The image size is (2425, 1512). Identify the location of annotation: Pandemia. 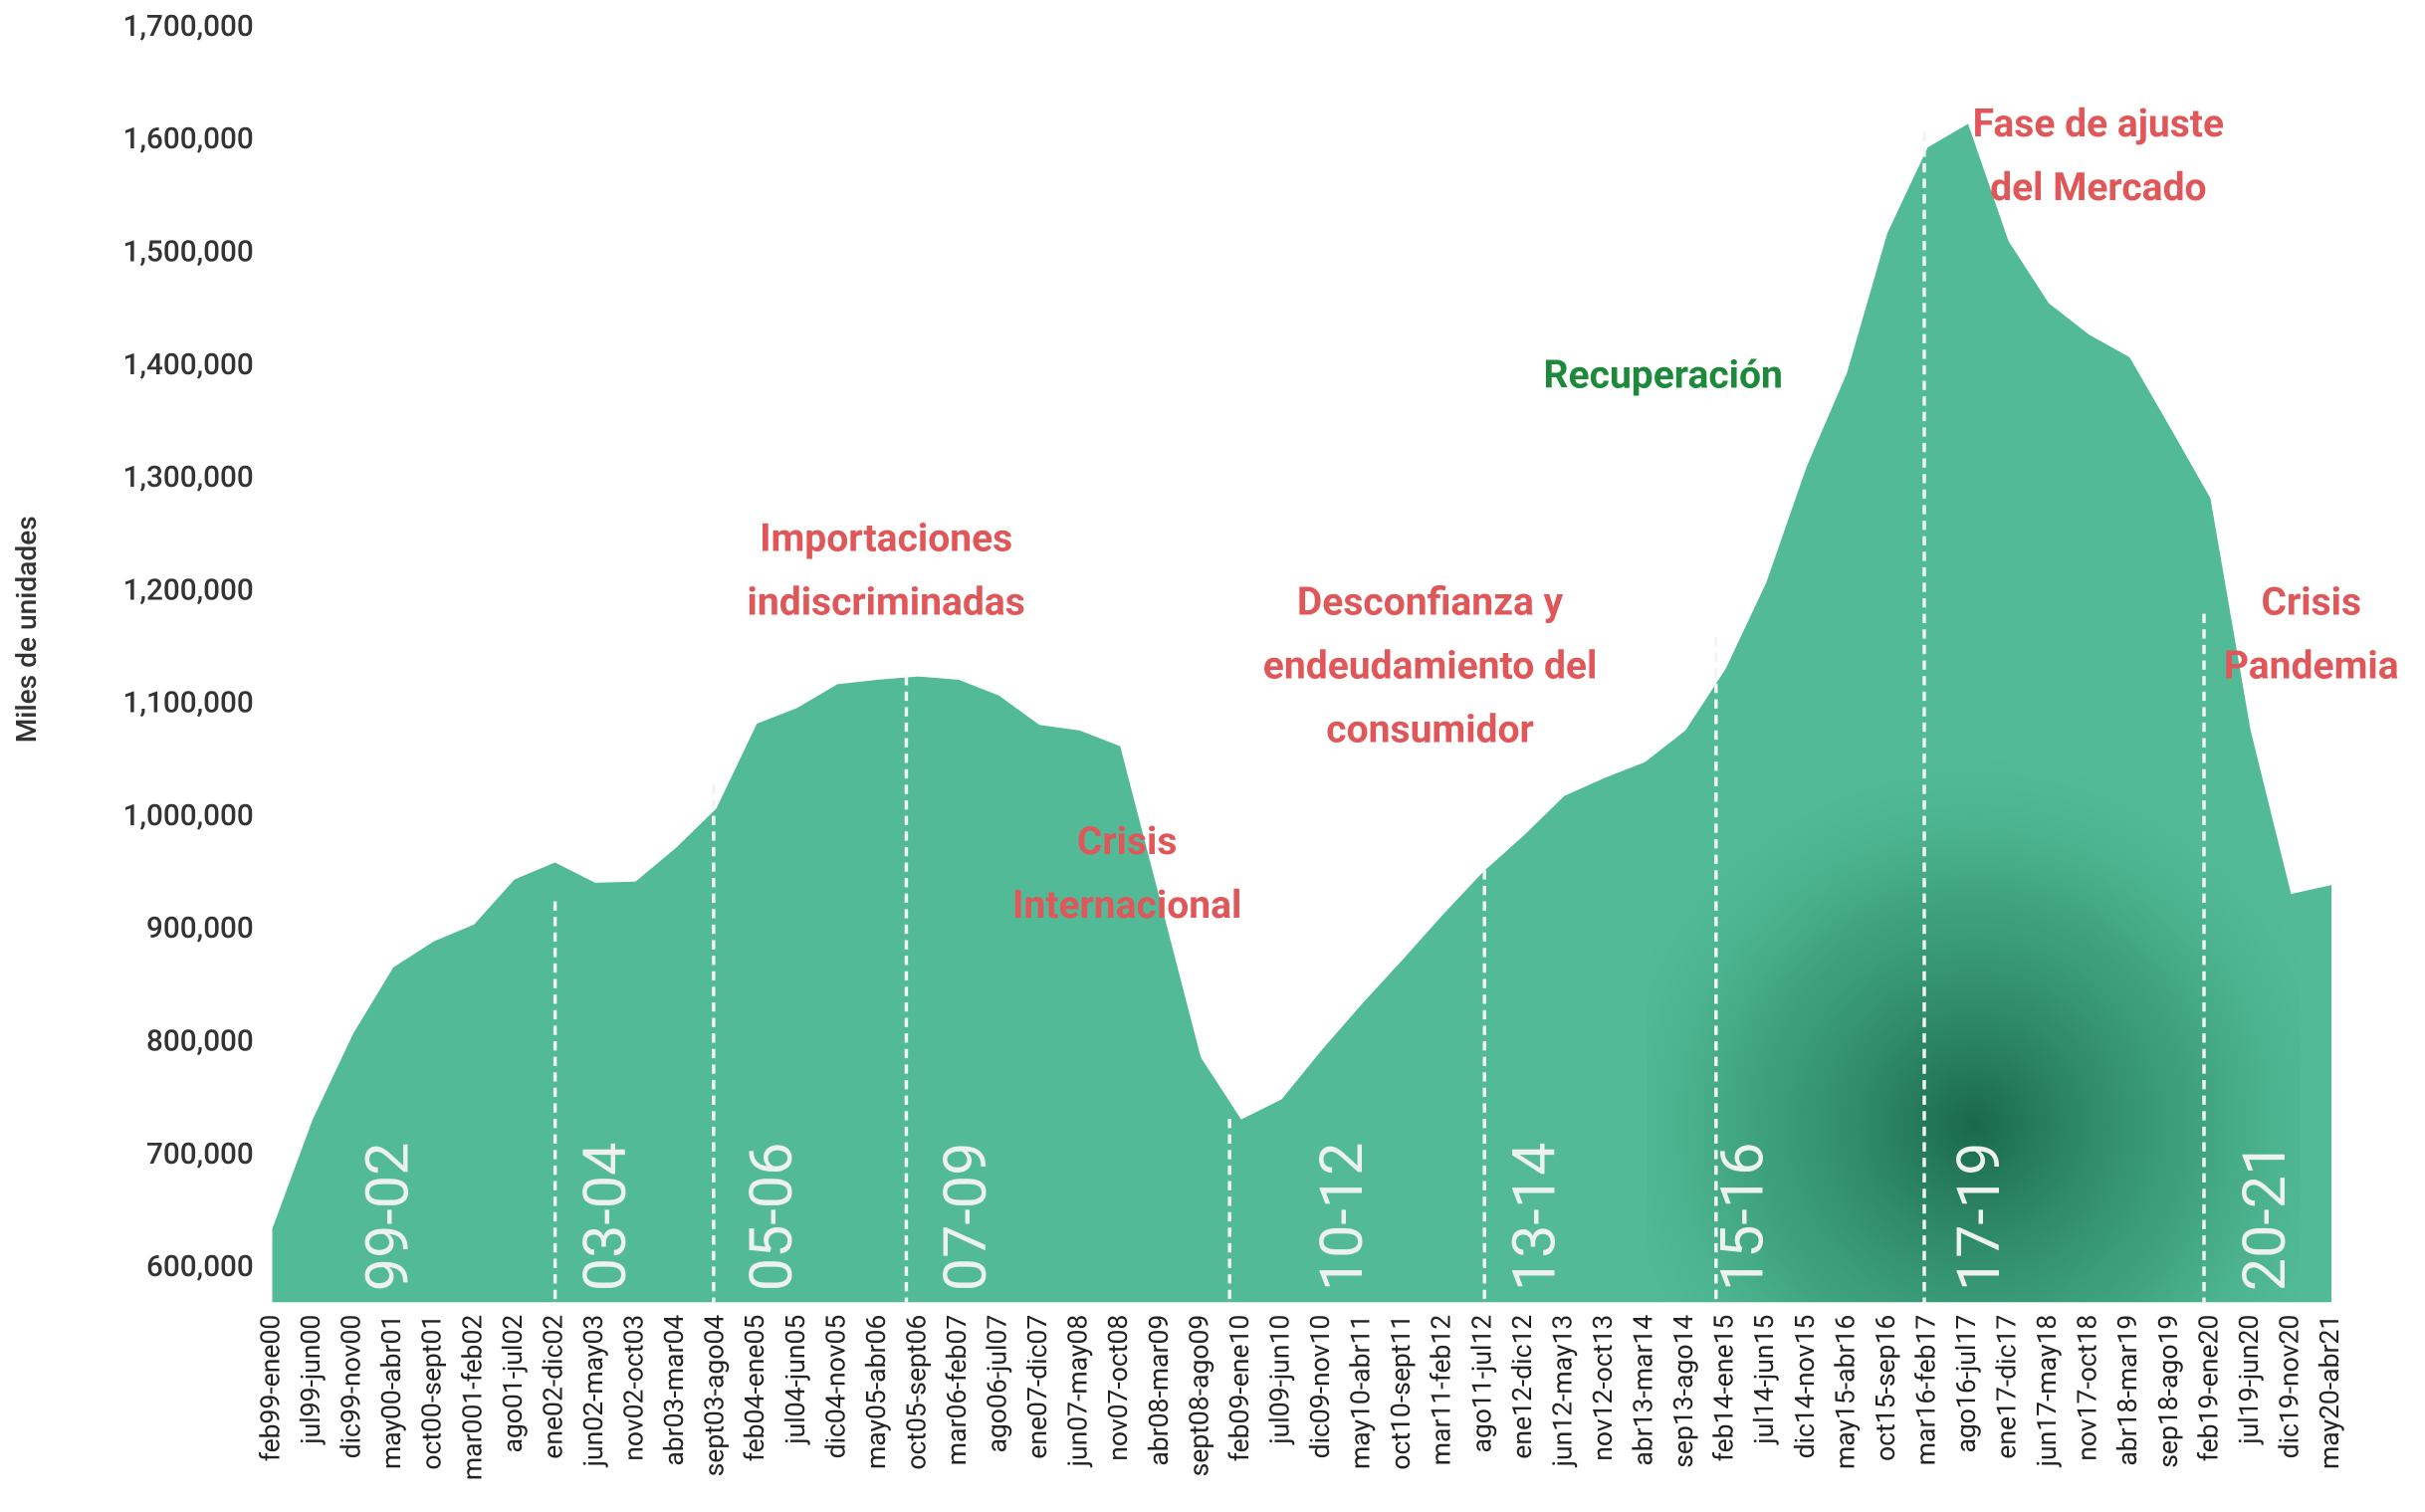
(2312, 666).